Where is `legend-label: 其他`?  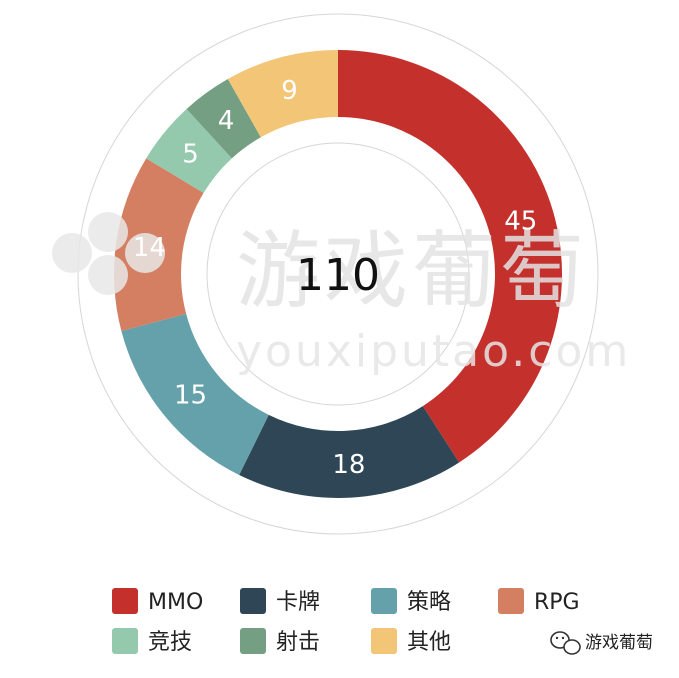 legend-label: 其他 is located at coordinates (429, 642).